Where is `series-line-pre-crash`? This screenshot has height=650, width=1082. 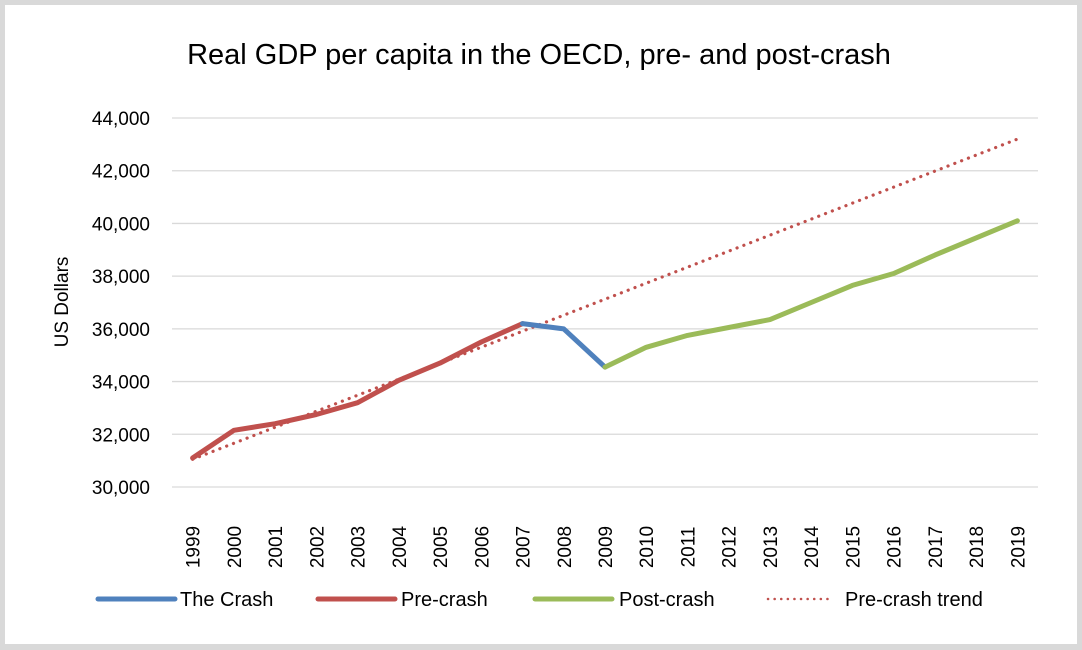
series-line-pre-crash is located at coordinates (357, 391).